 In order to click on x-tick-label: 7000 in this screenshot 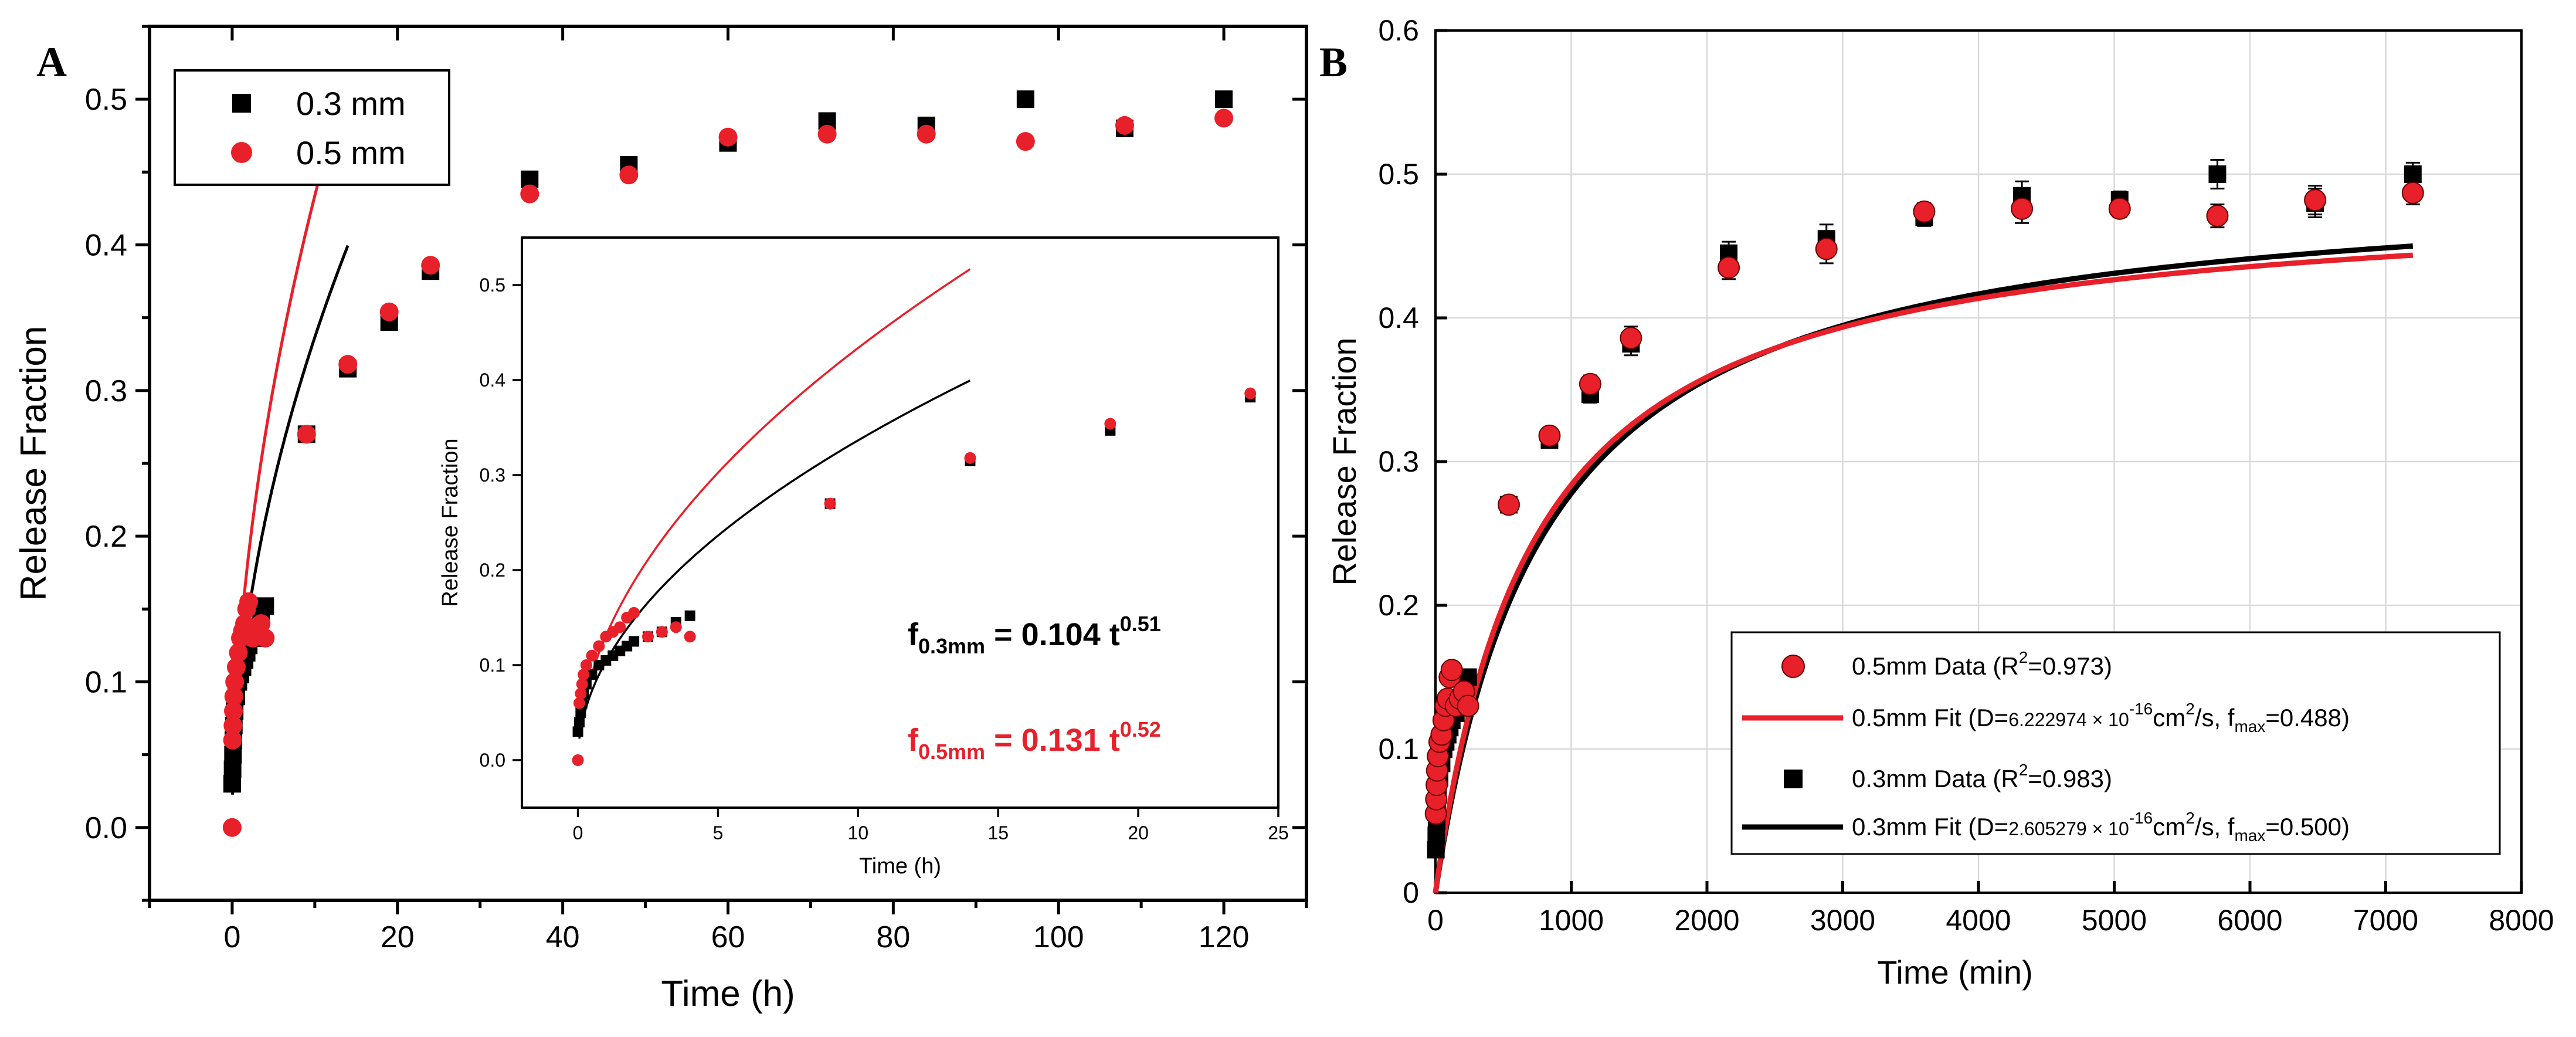, I will do `click(2385, 920)`.